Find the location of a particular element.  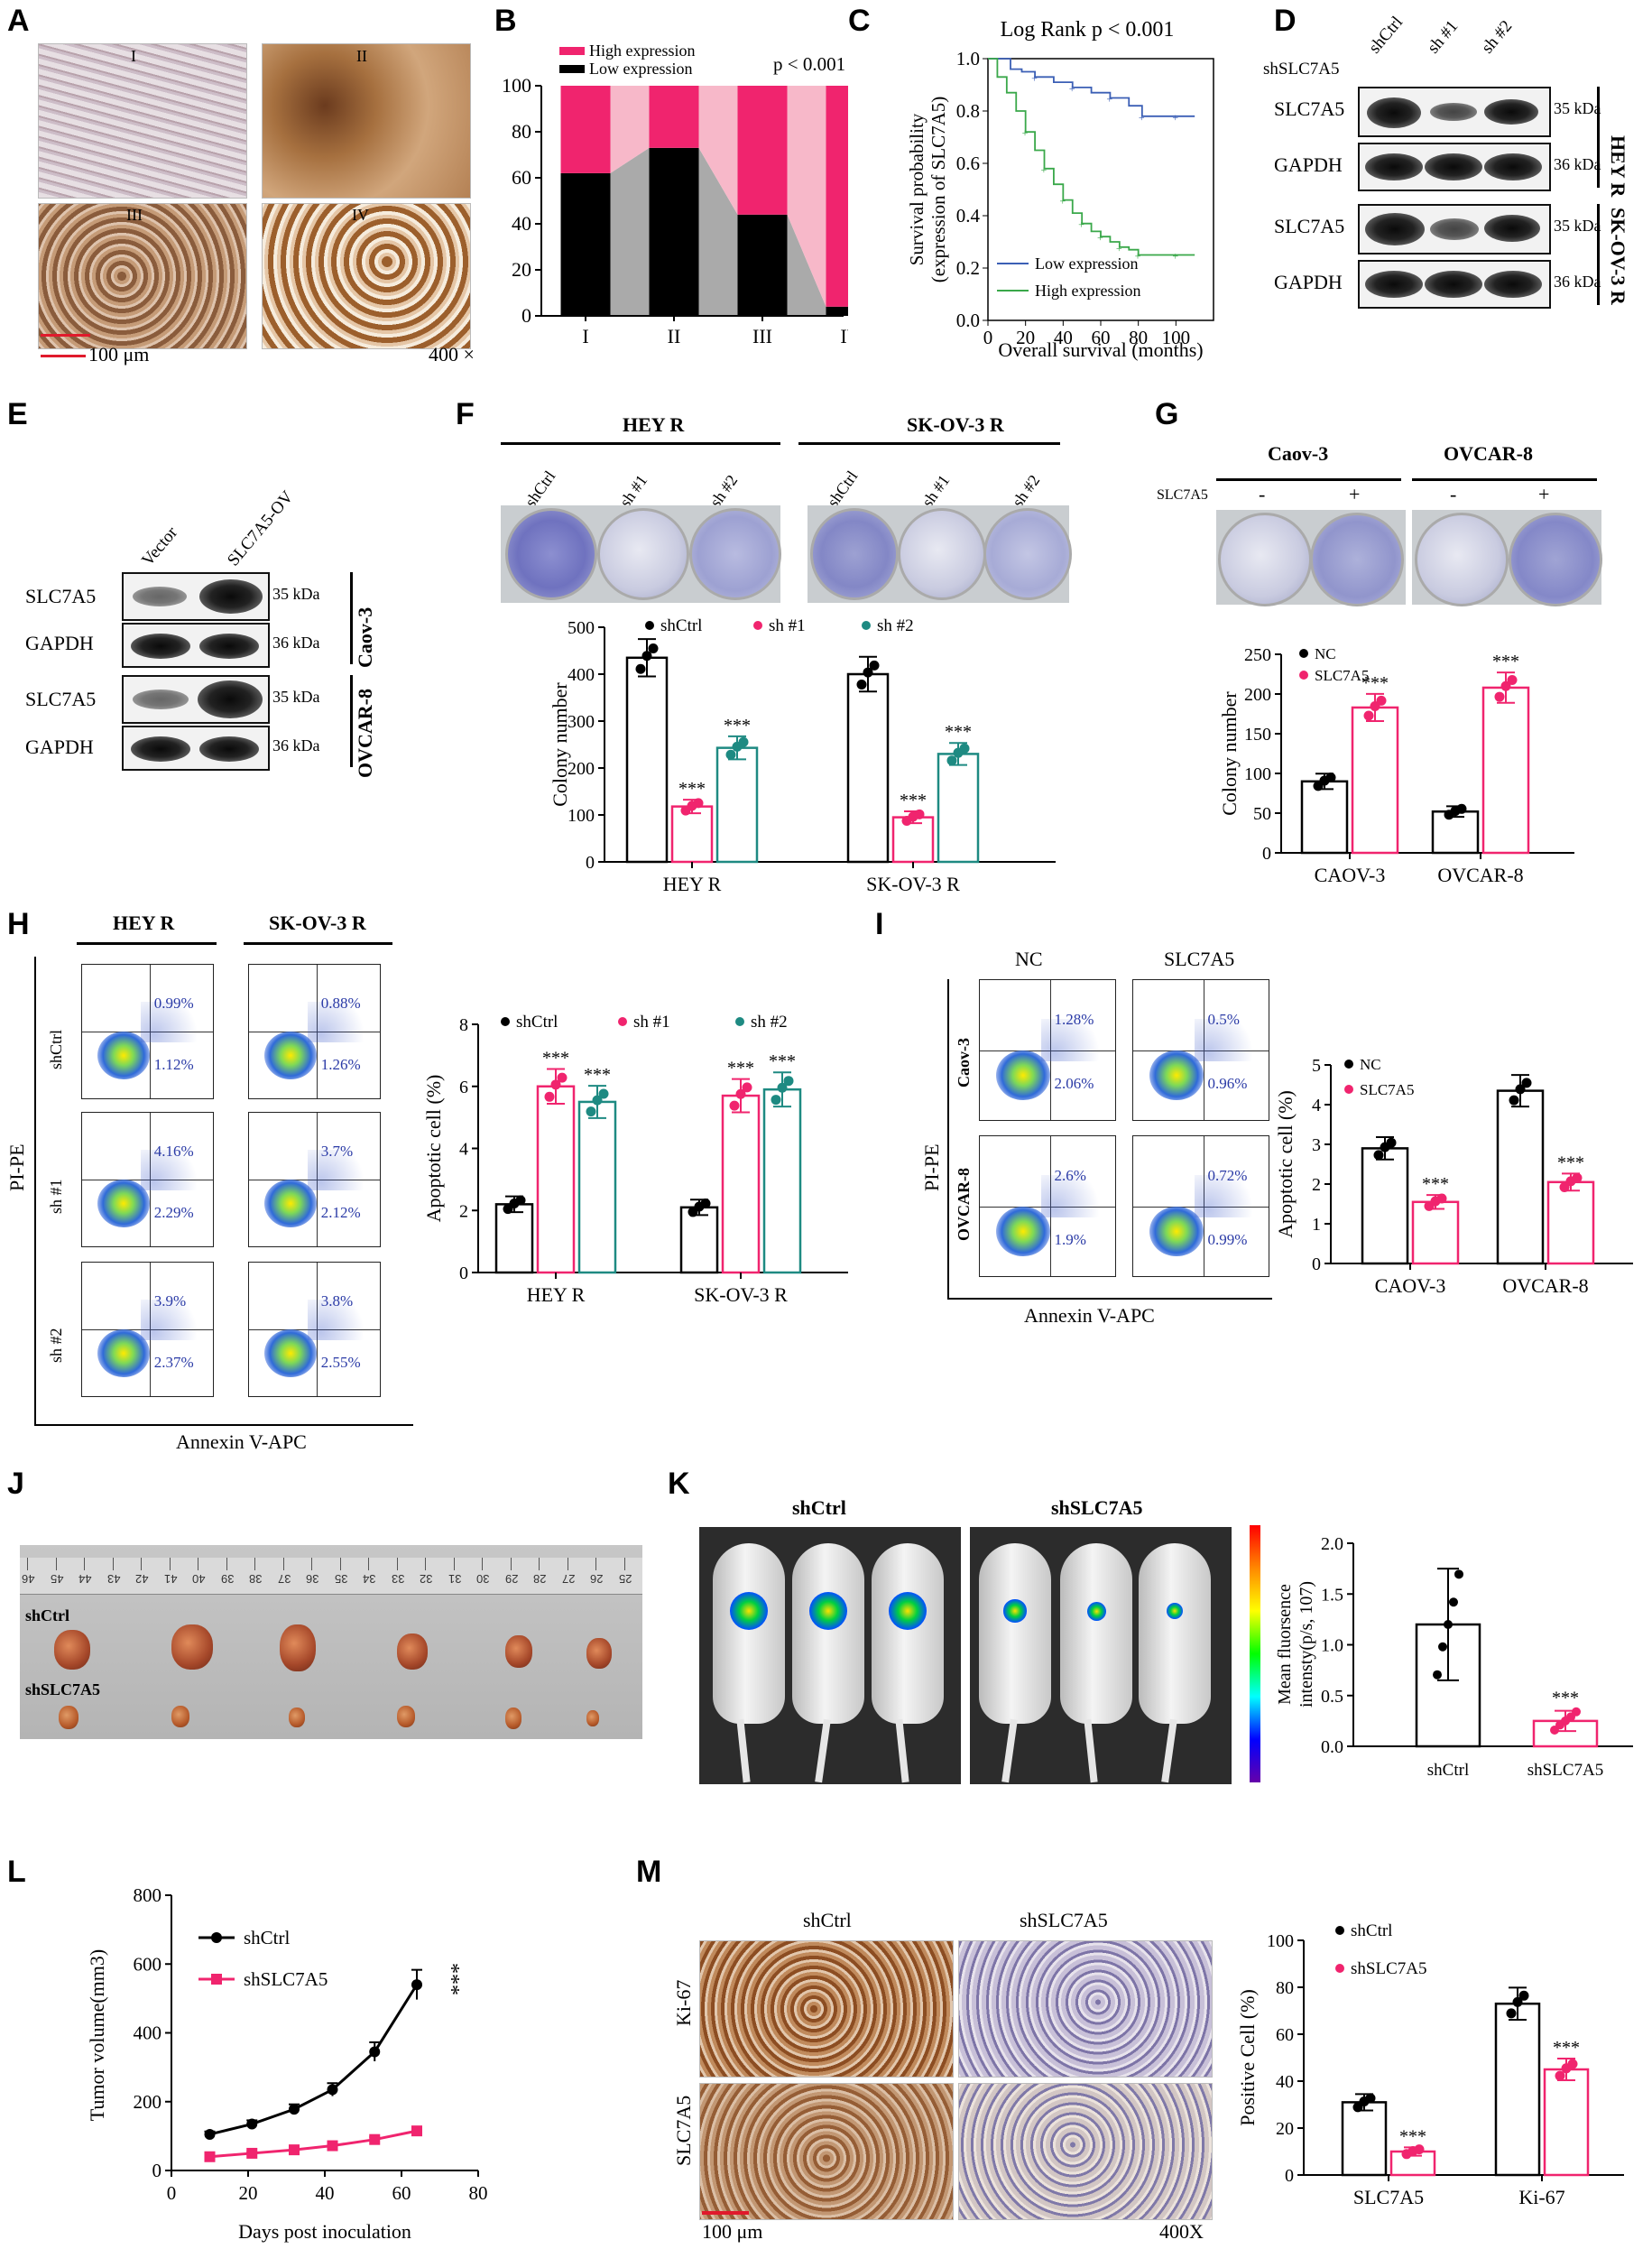

legend-label: shSLC7A5 is located at coordinates (286, 1979).